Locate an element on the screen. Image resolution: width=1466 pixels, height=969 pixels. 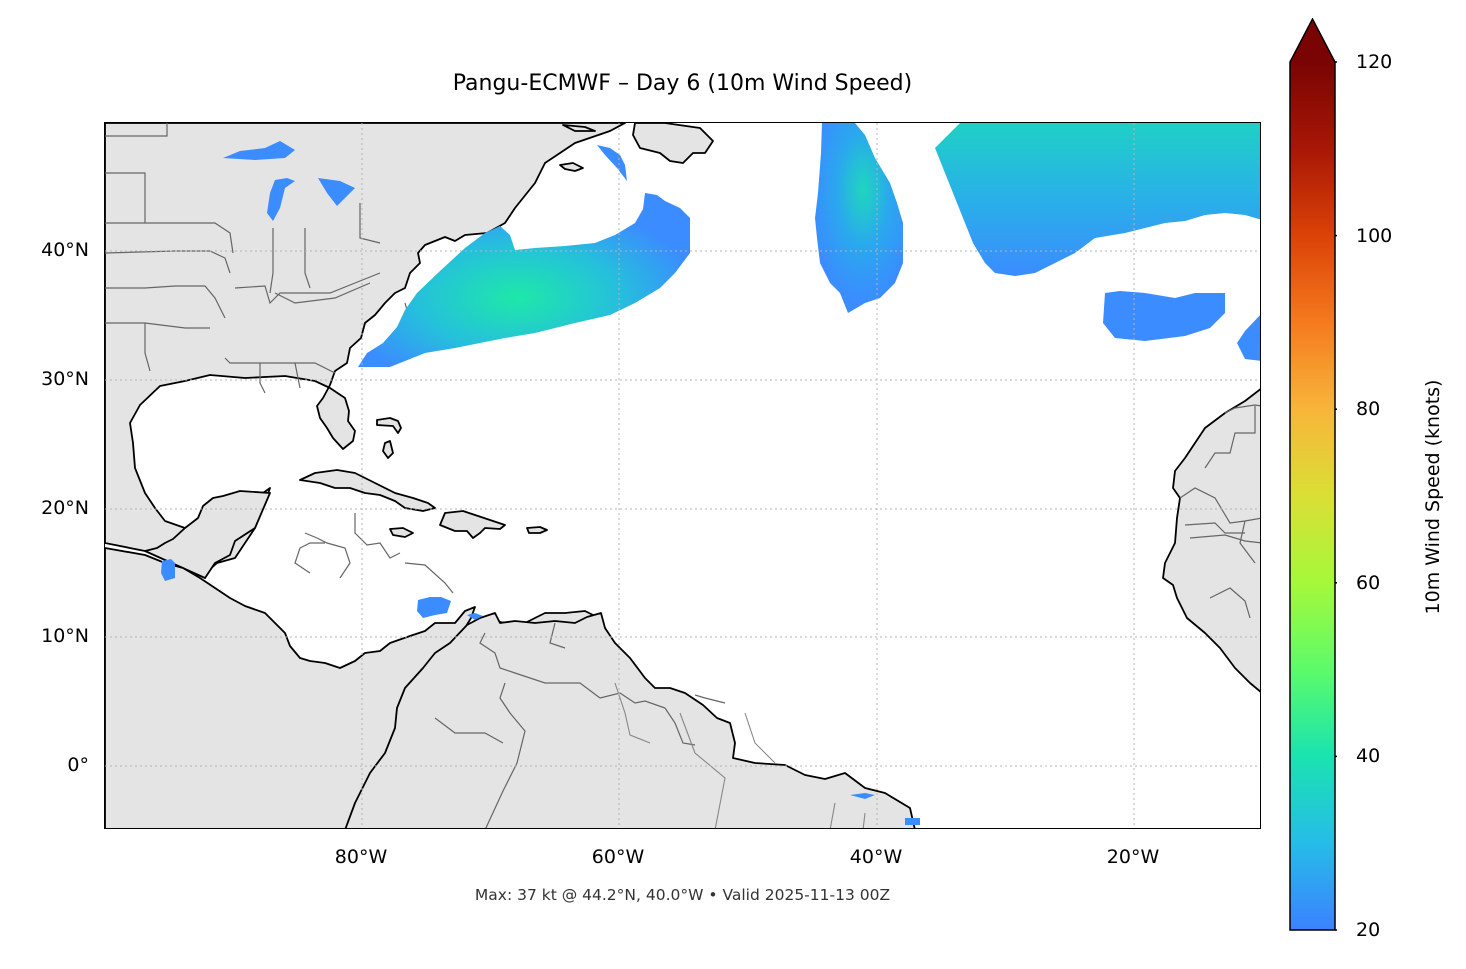
south-america-land is located at coordinates (630, 720).